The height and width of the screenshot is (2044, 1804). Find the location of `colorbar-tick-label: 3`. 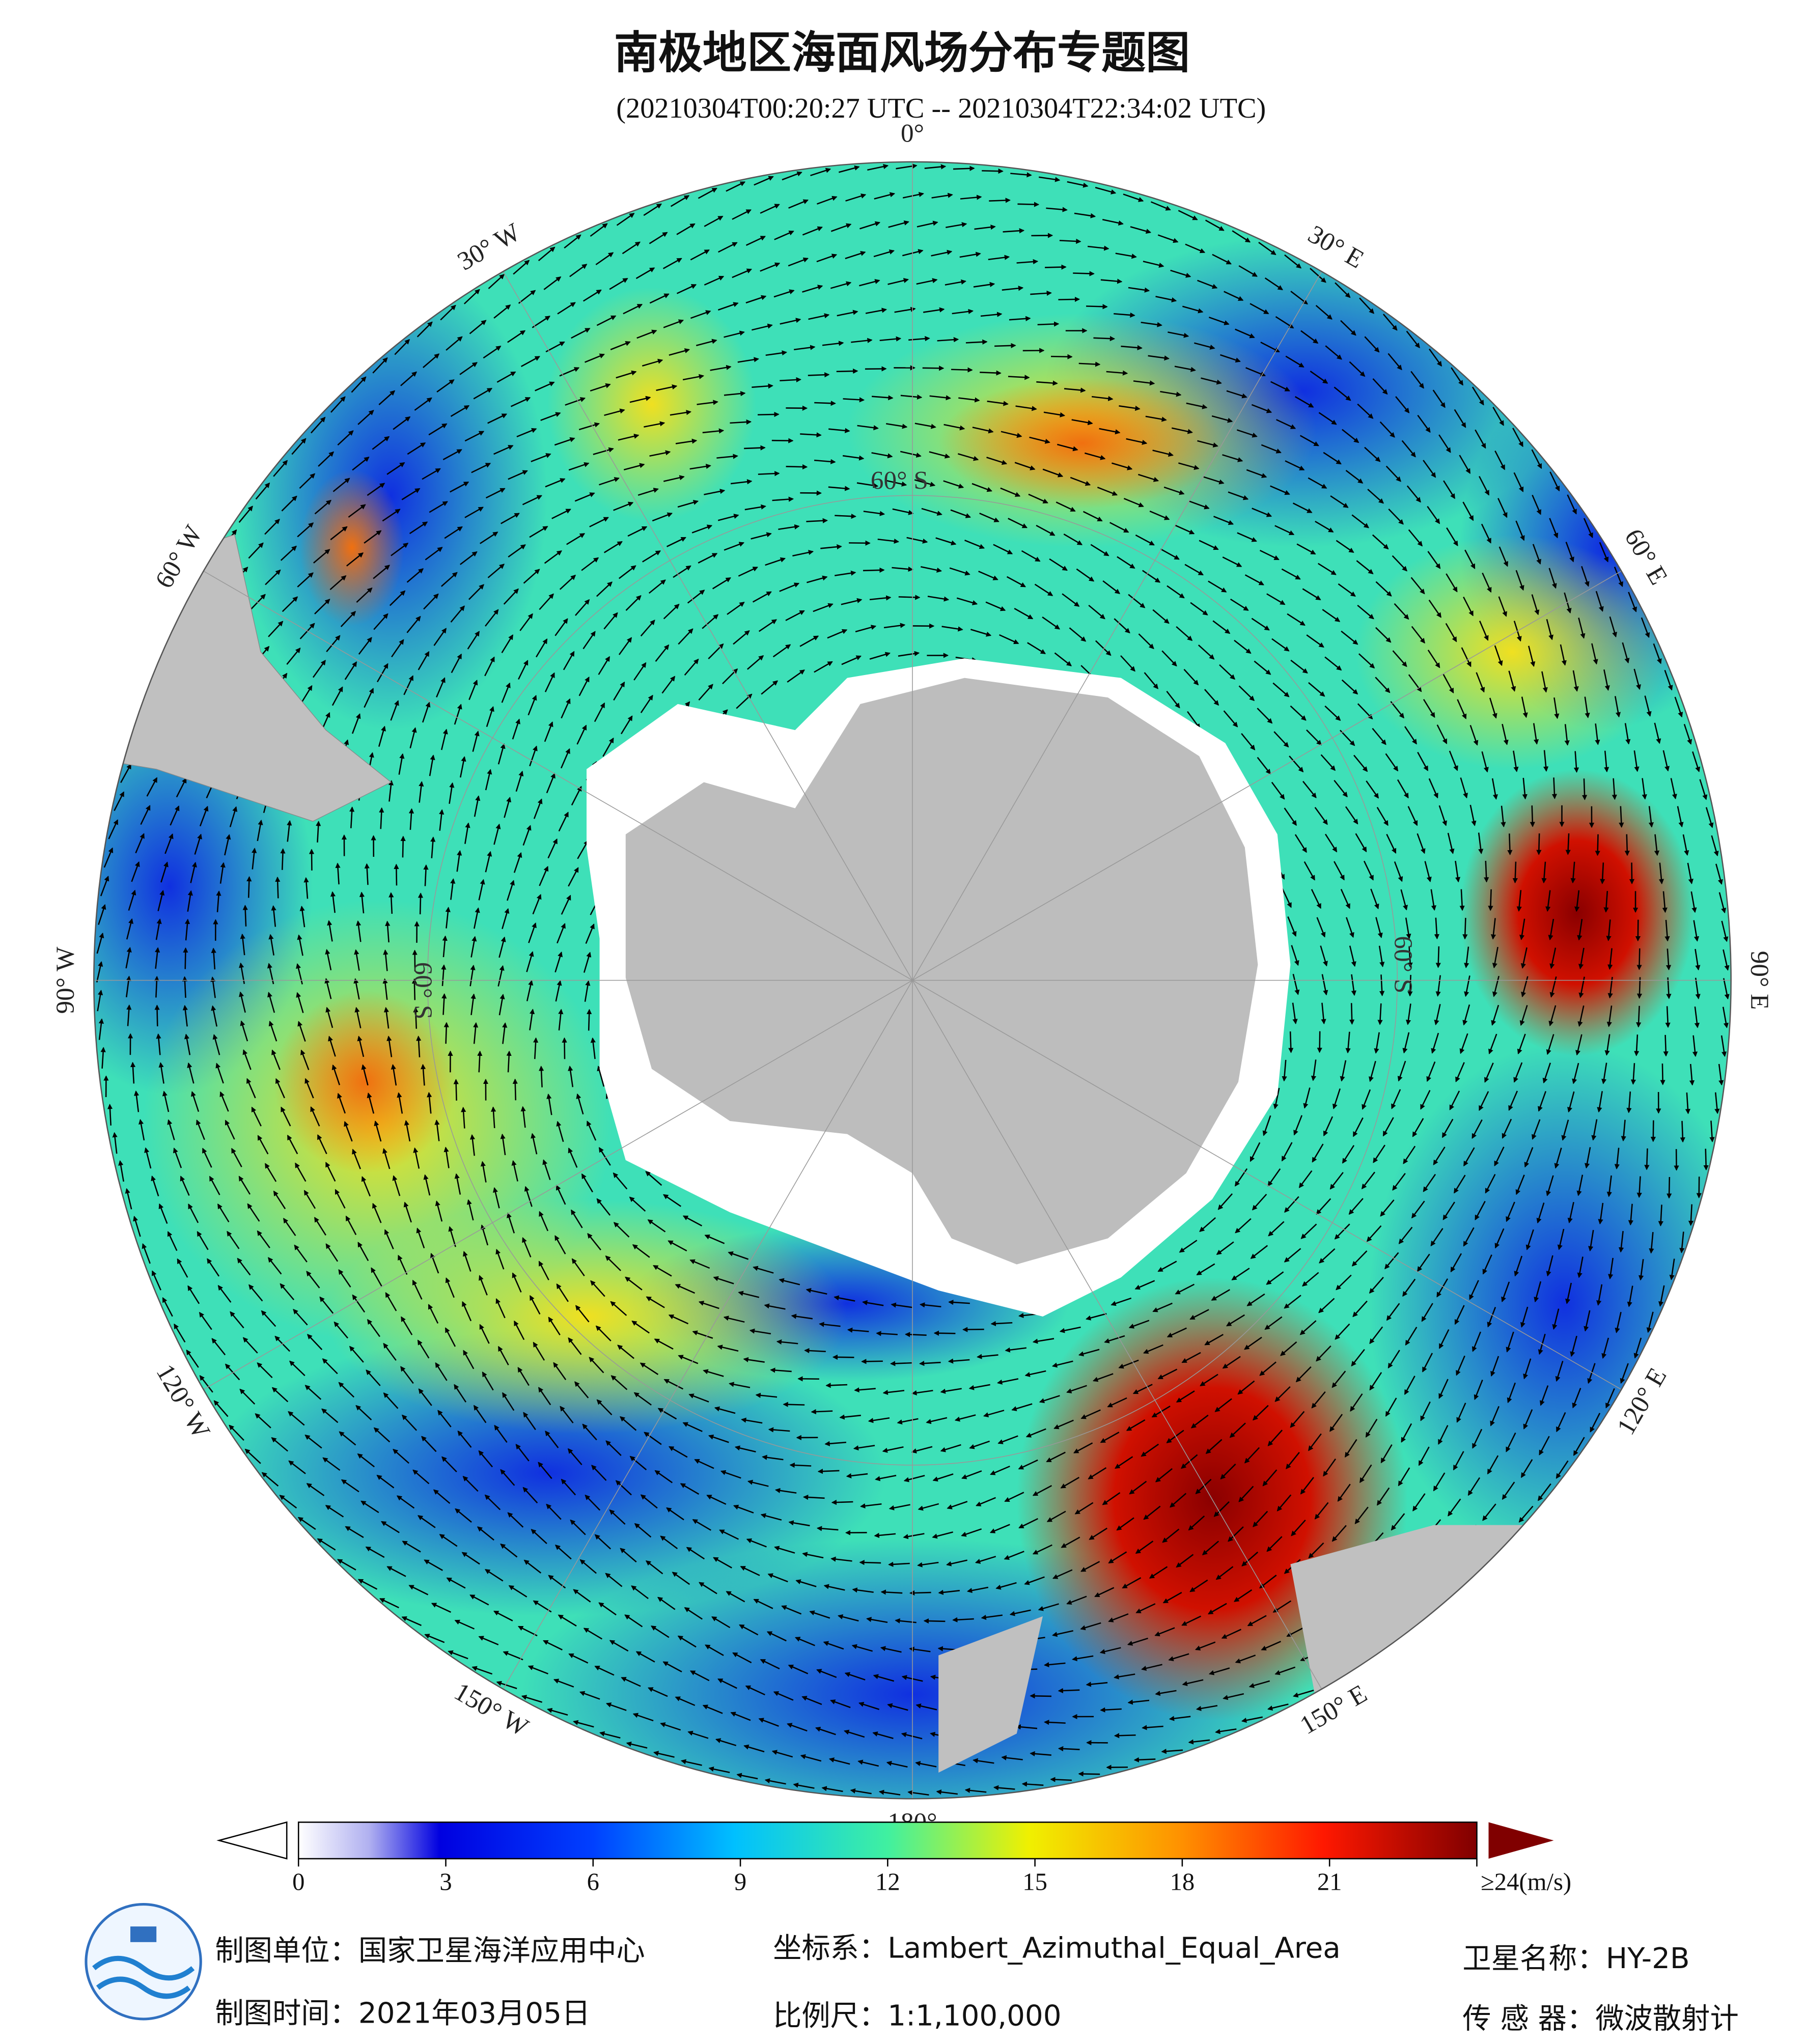

colorbar-tick-label: 3 is located at coordinates (445, 1881).